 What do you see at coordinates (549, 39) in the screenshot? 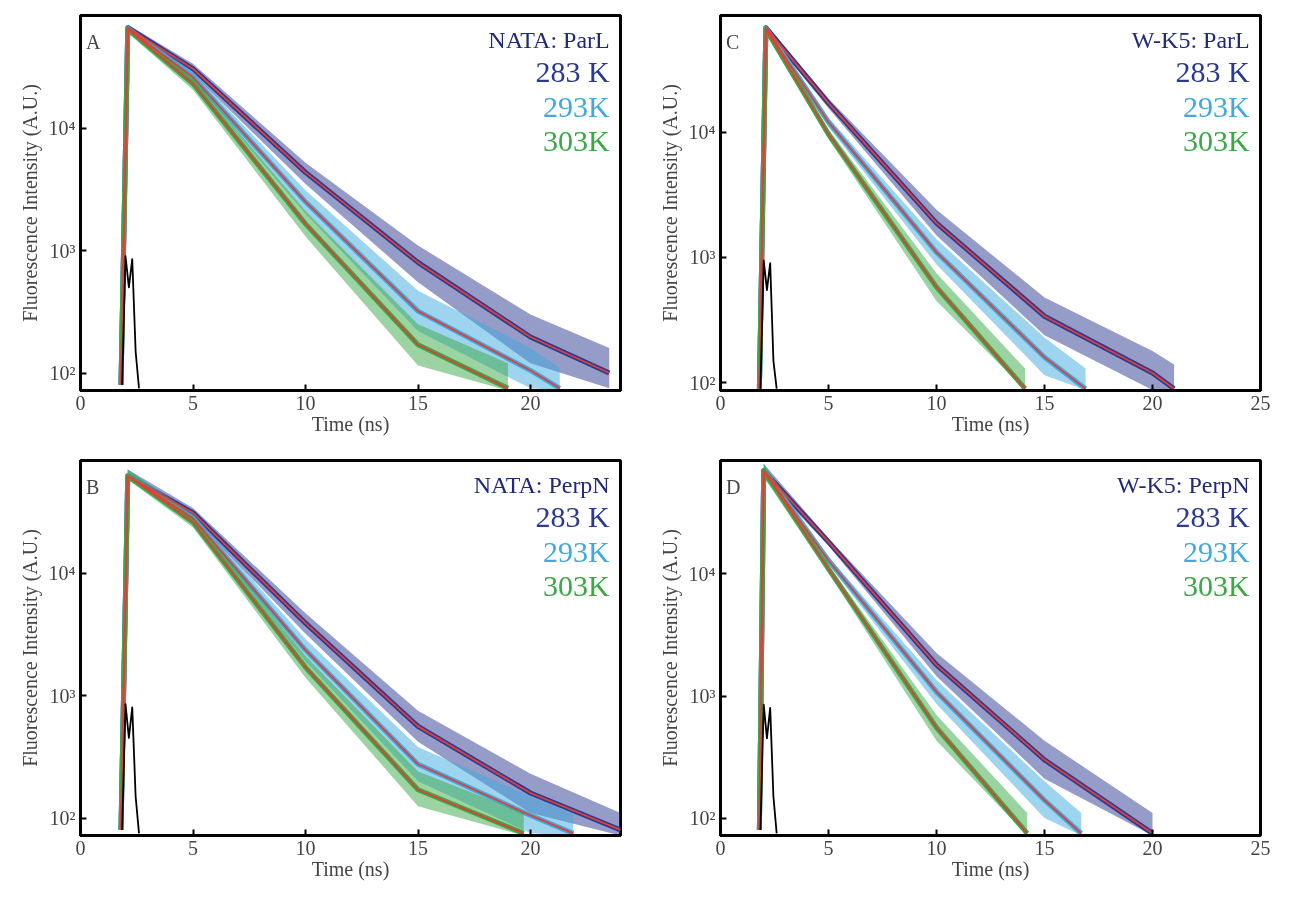
I see `text: NATA: ParL` at bounding box center [549, 39].